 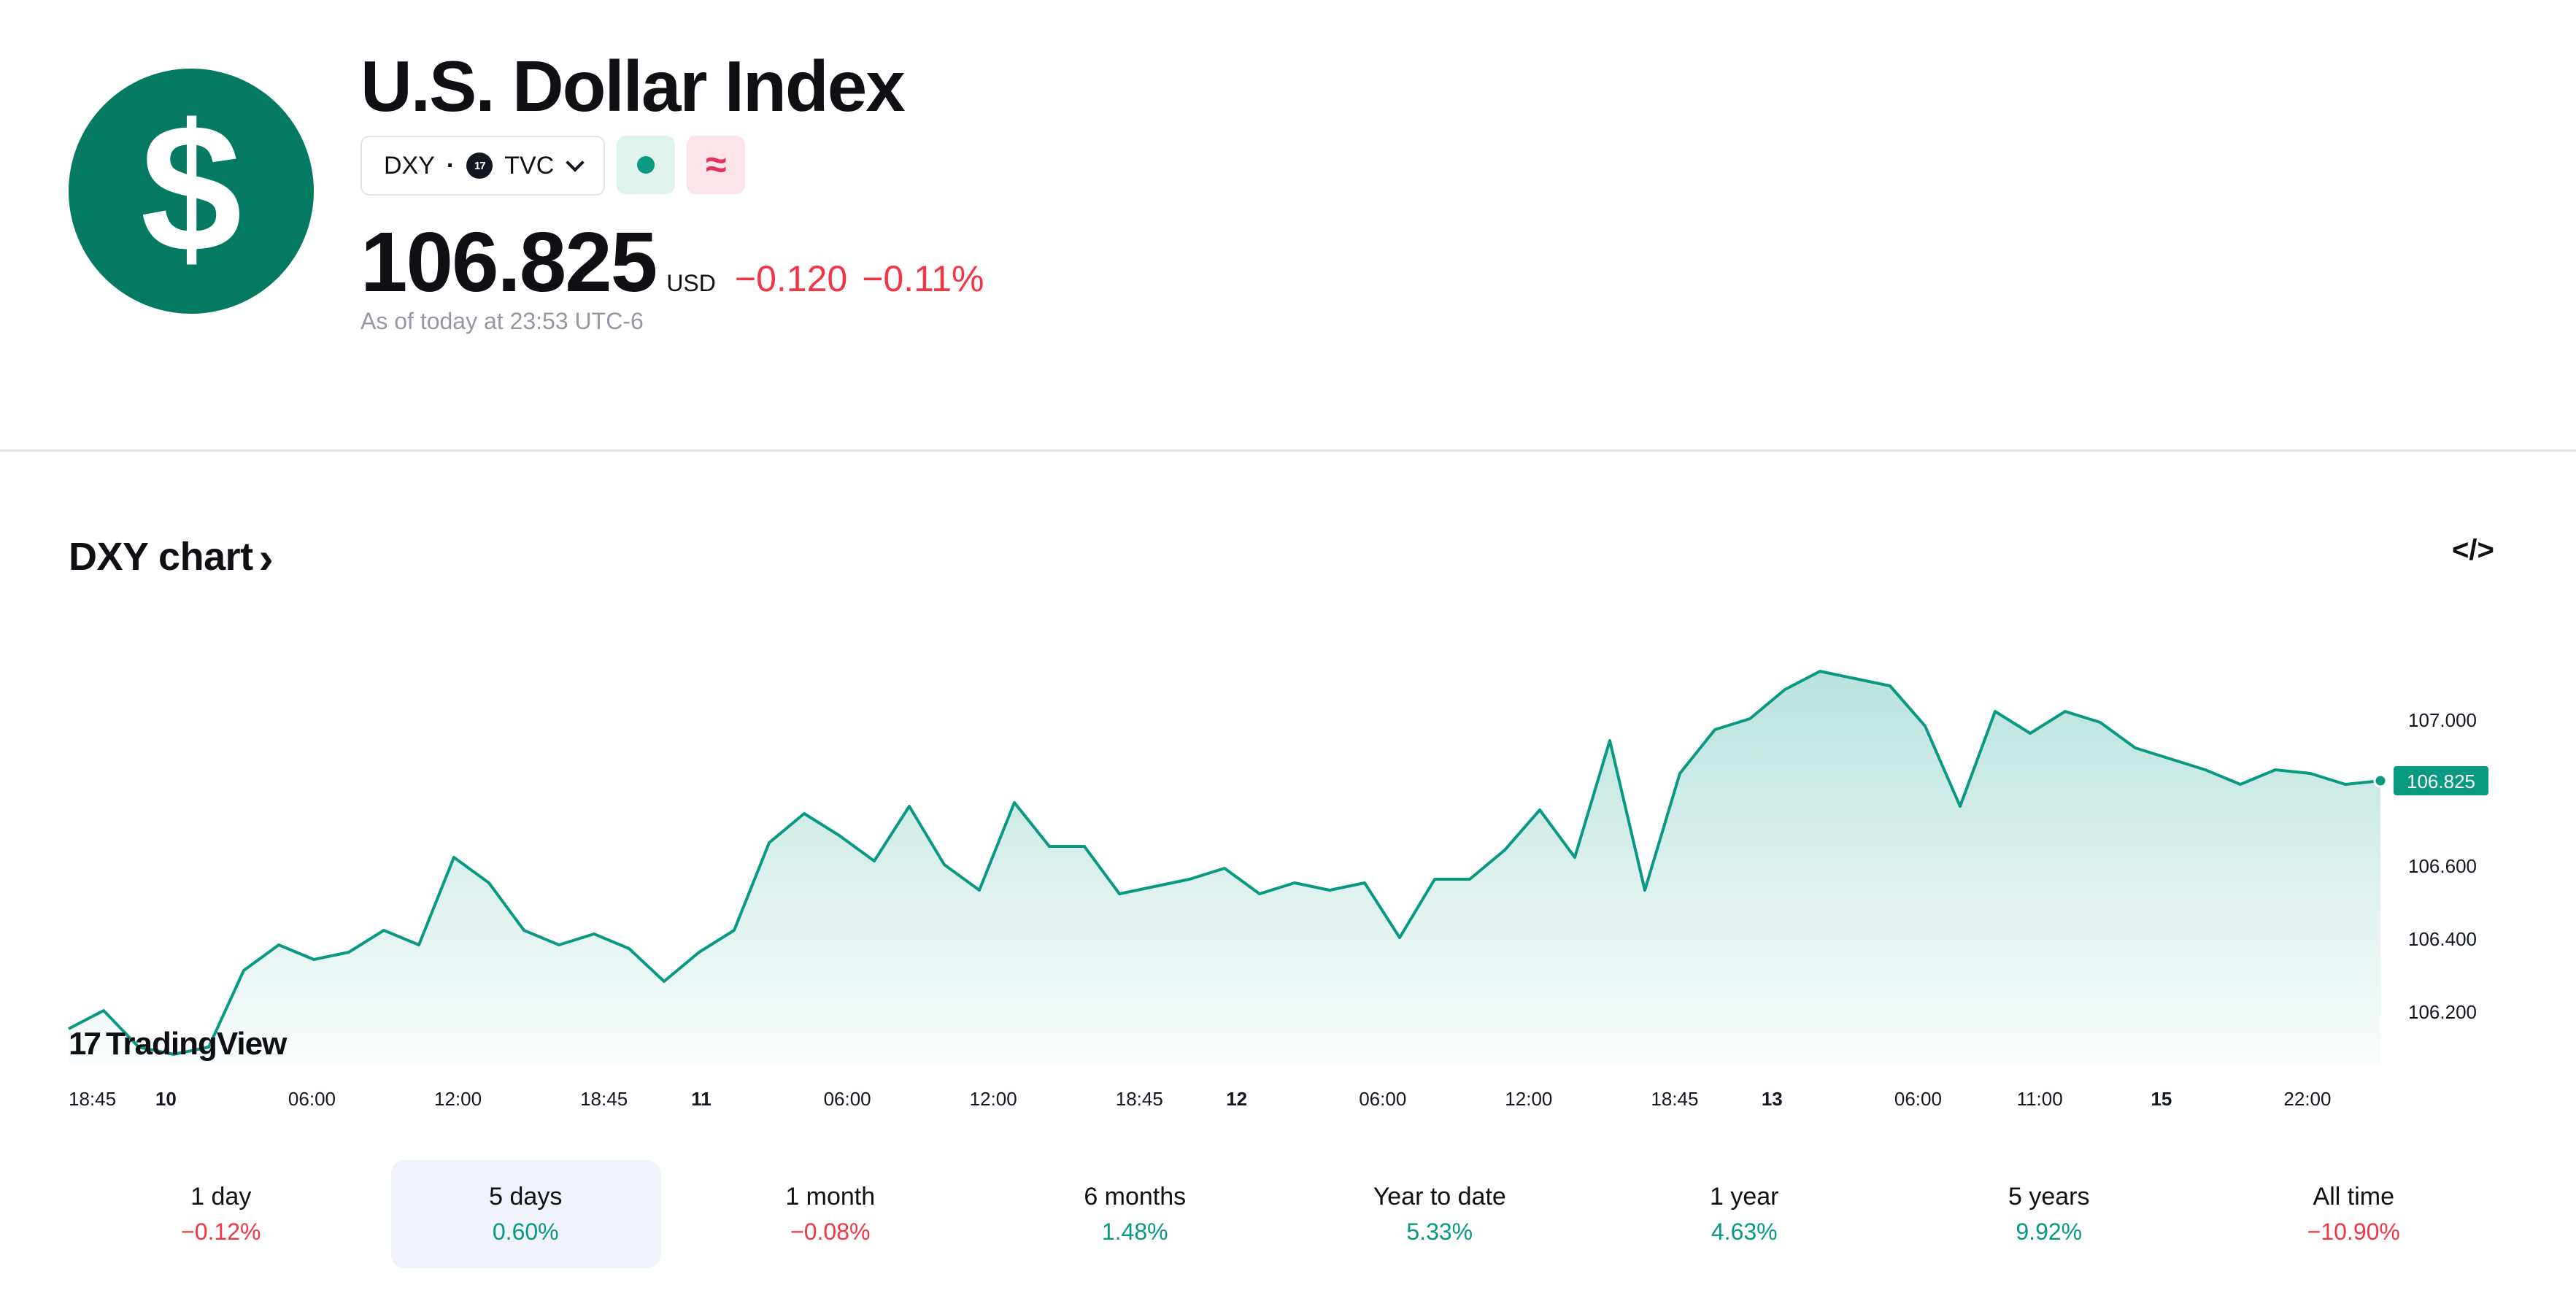 I want to click on range-change: 0.60%, so click(x=525, y=1232).